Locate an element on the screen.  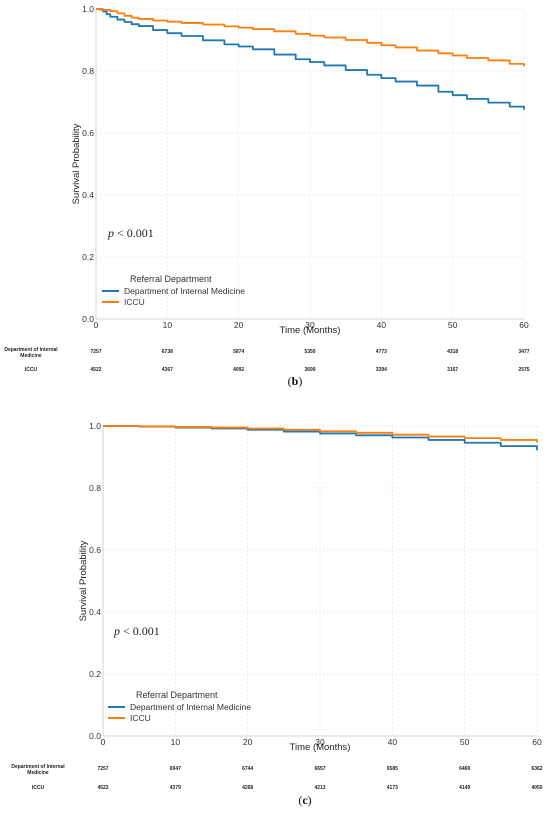
risk-table-cell: 3699 is located at coordinates (309, 370).